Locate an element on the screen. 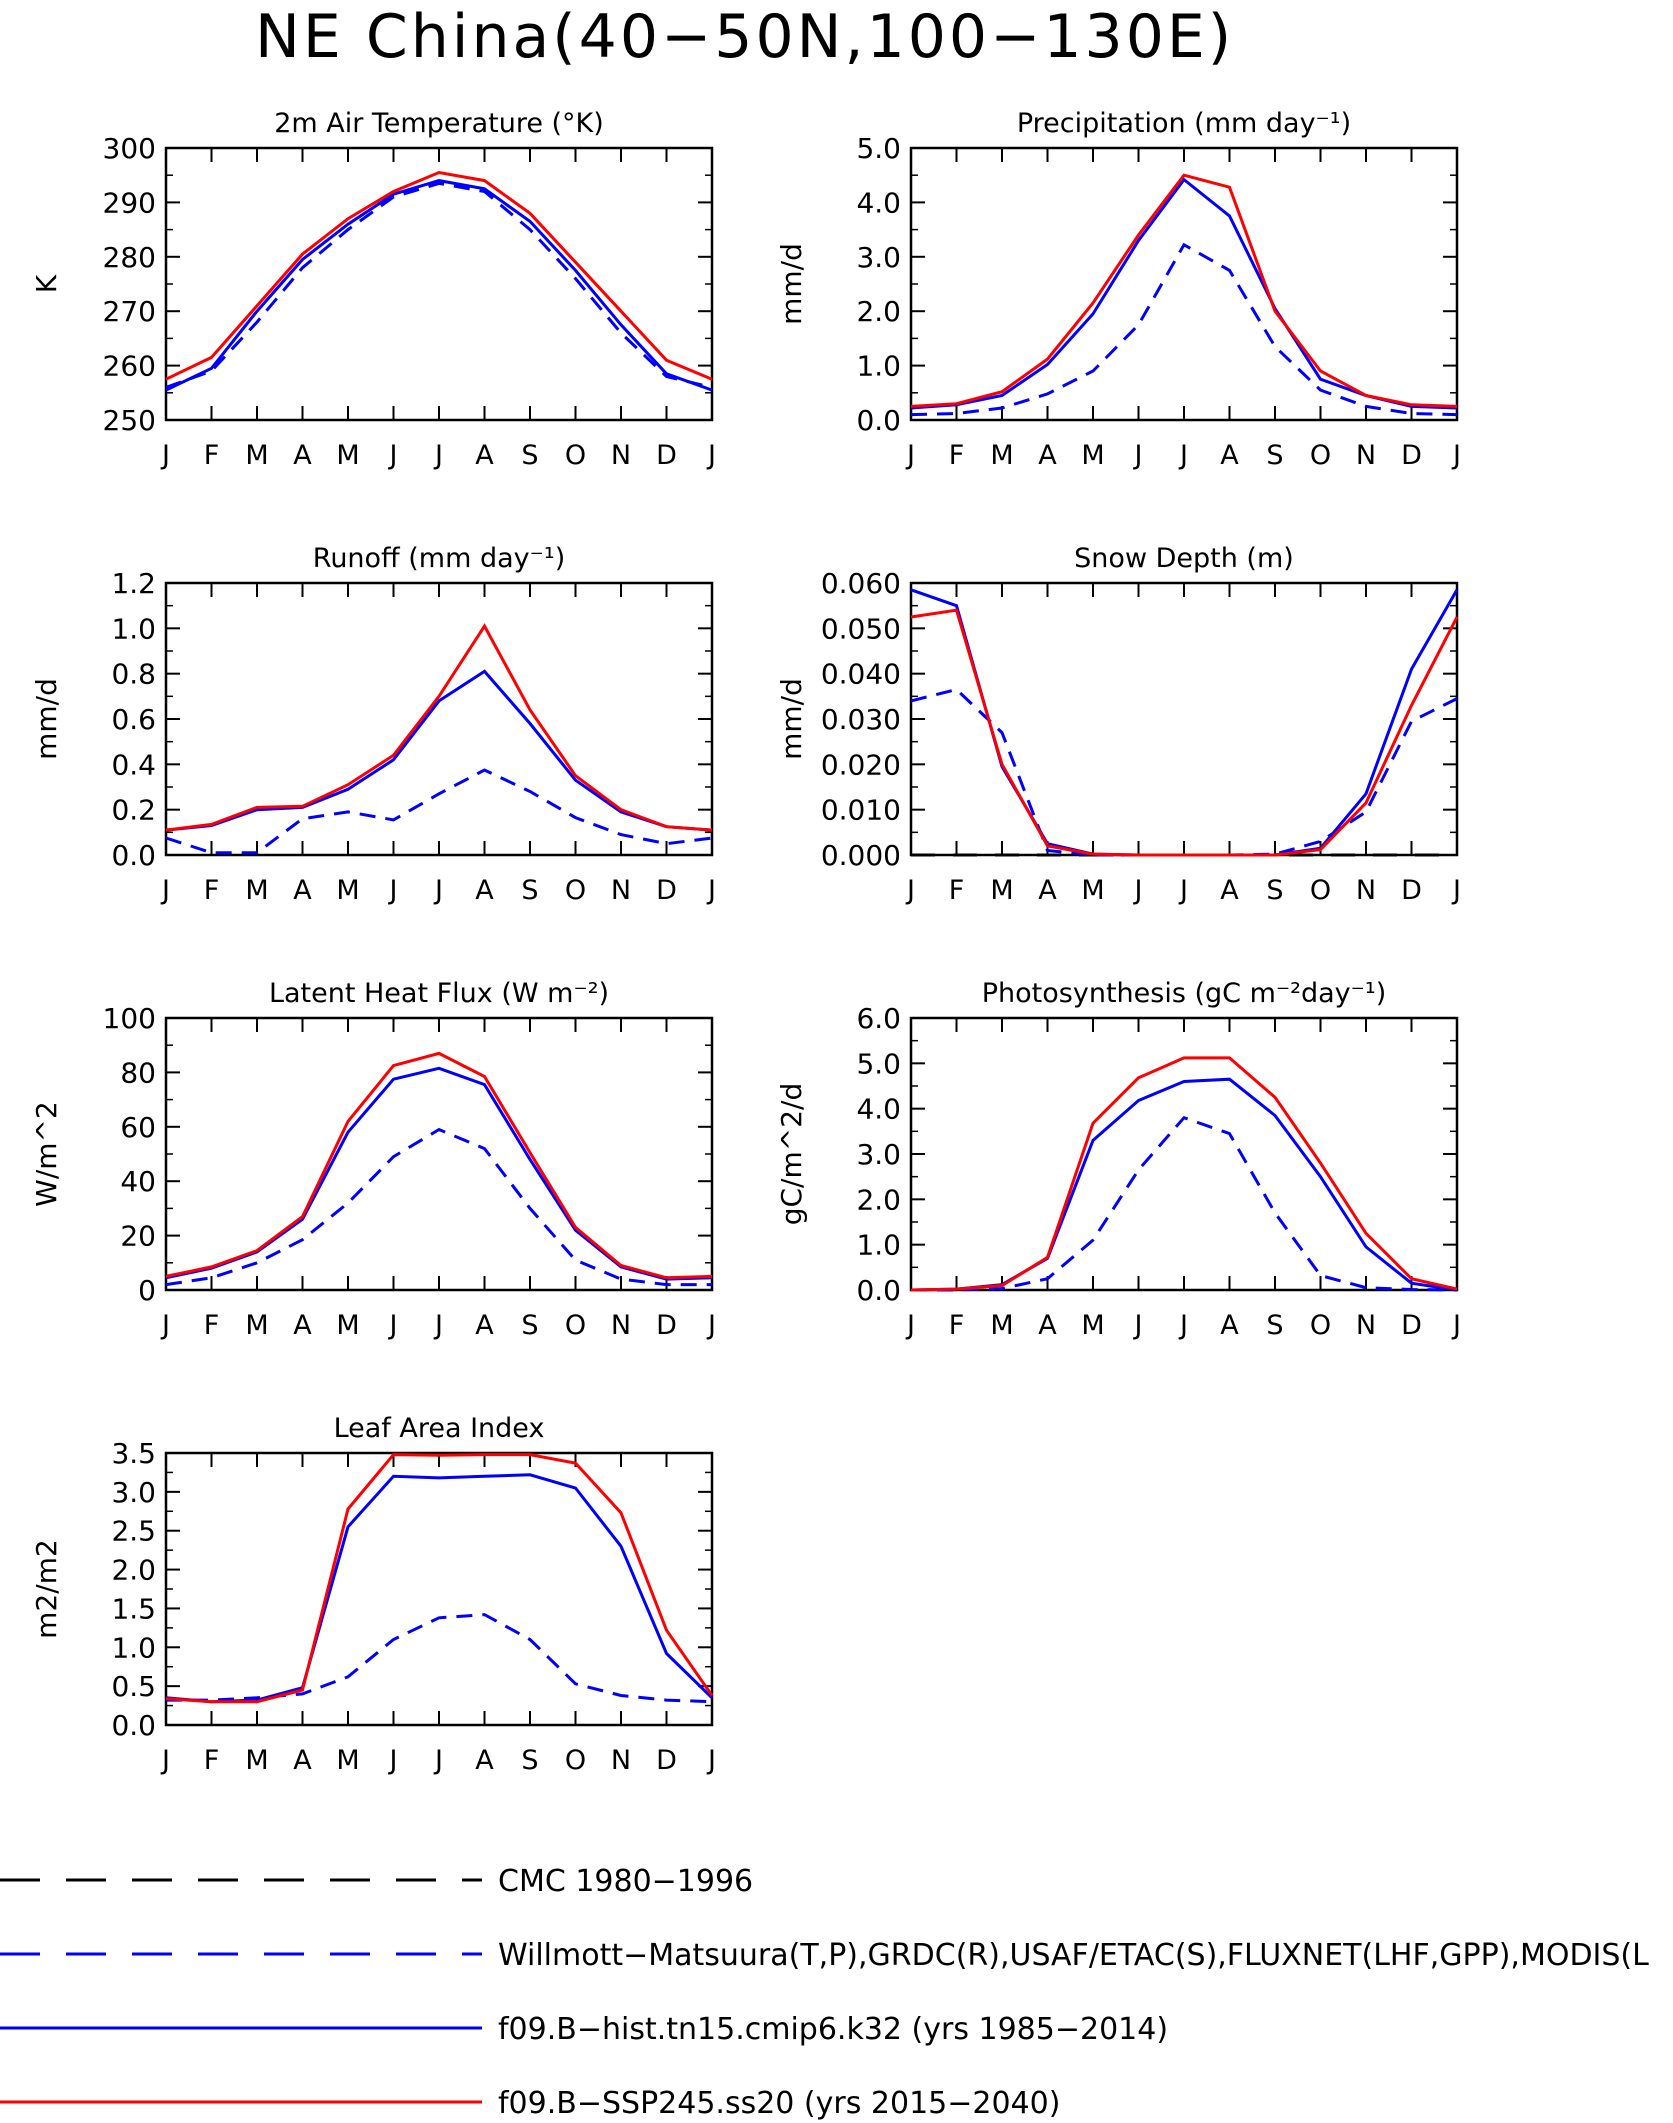  y-axis-label: gC/m^2/d is located at coordinates (791, 1154).